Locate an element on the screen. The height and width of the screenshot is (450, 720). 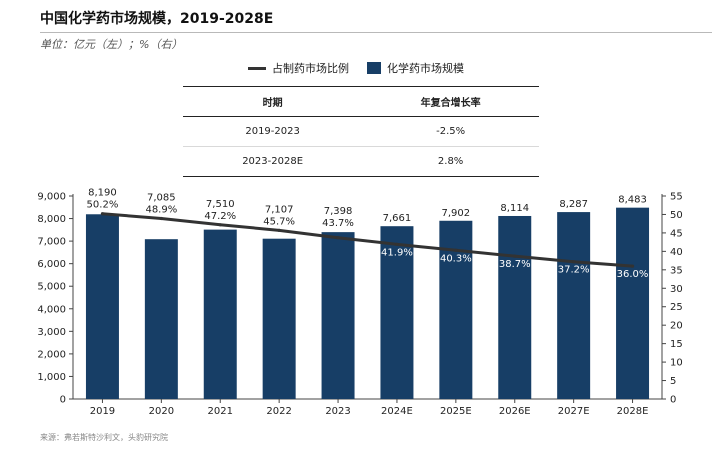
legend-item-bar: 化学药市场规模 is located at coordinates (415, 68).